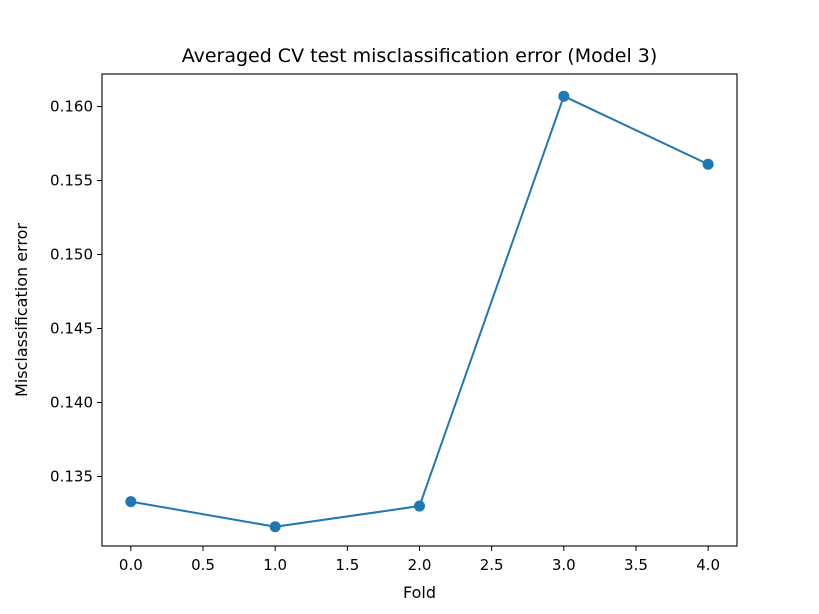 The image size is (819, 614). Describe the element at coordinates (71, 255) in the screenshot. I see `y-tick-label: 0.150` at that location.